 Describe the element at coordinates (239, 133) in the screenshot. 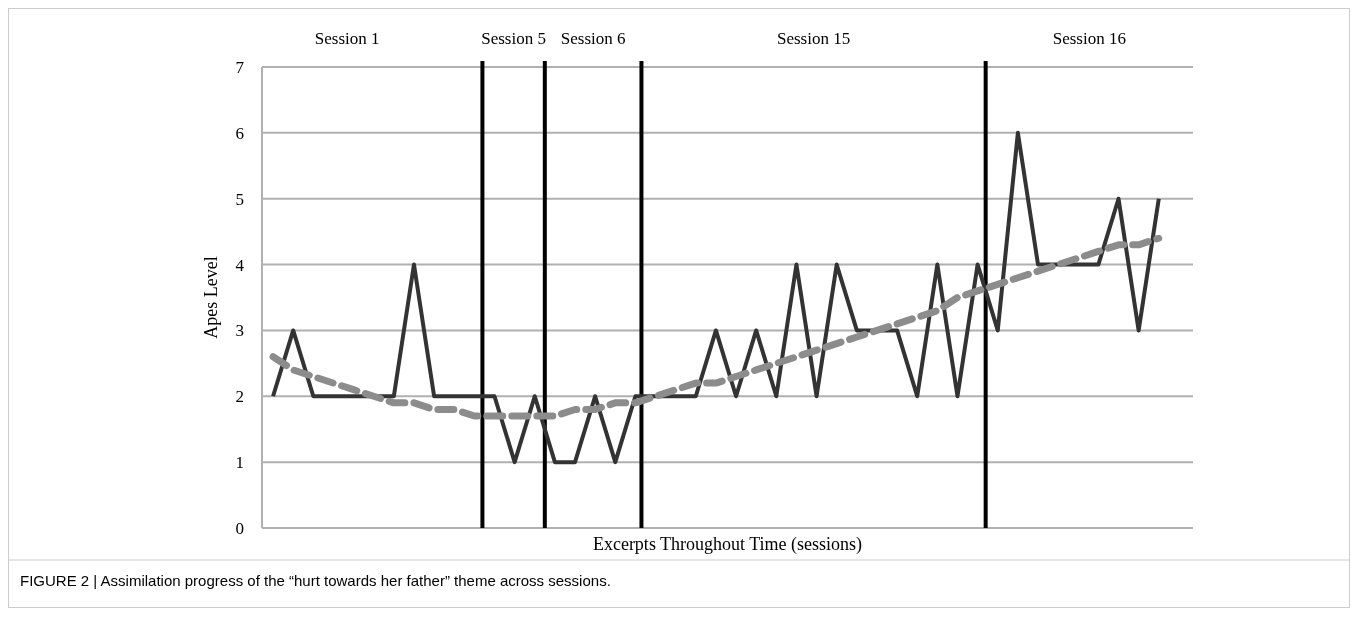

I see `y-tick-label: 6` at that location.